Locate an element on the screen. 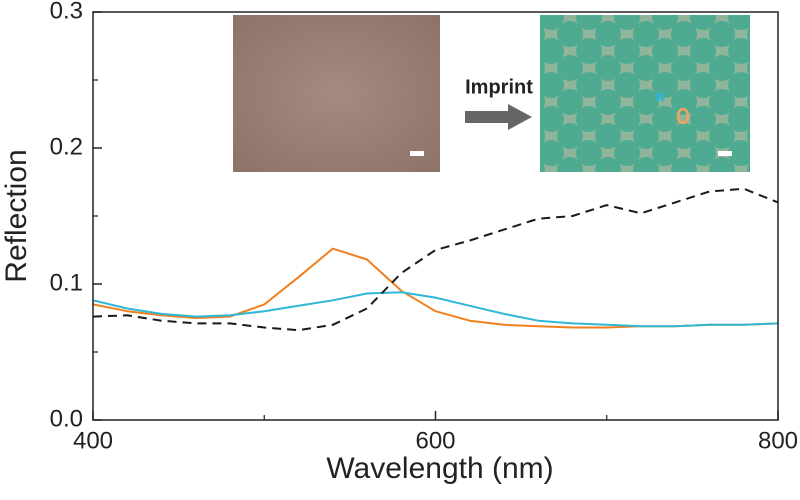 The image size is (800, 500). inset-before is located at coordinates (336, 93).